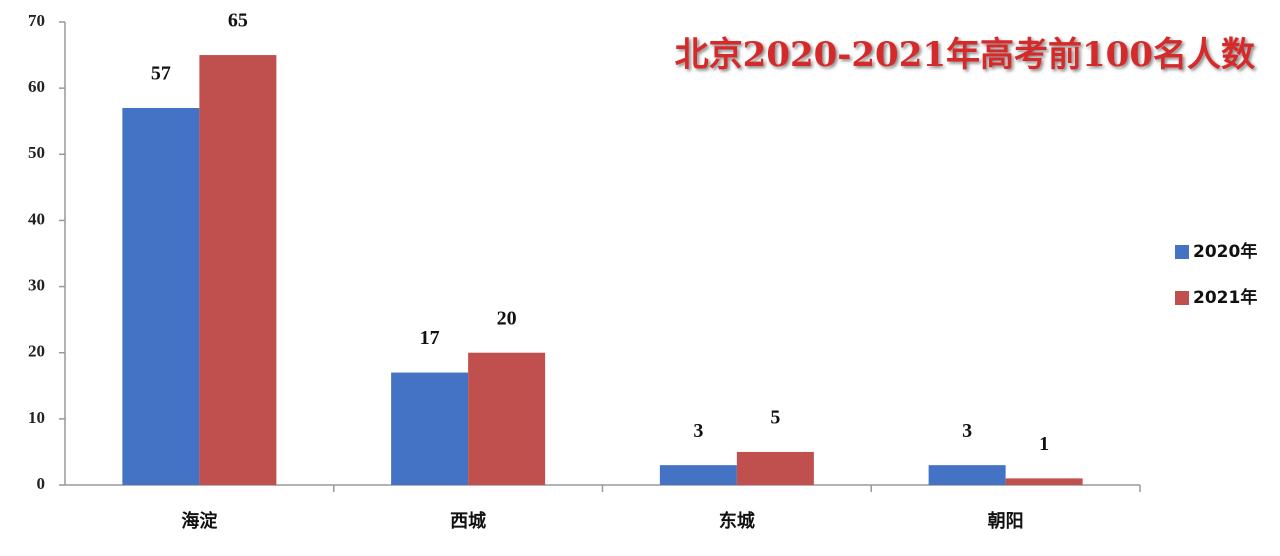  I want to click on y-tick-label: 0, so click(41, 483).